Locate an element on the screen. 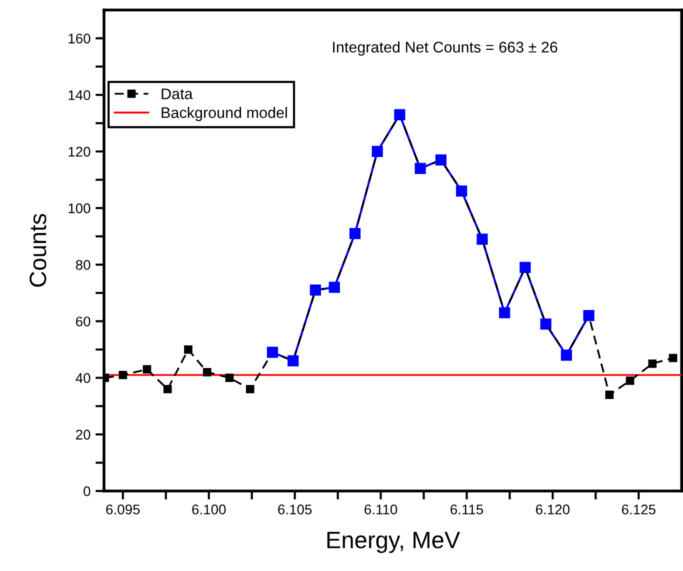  x-tick-label: 6.115 is located at coordinates (467, 509).